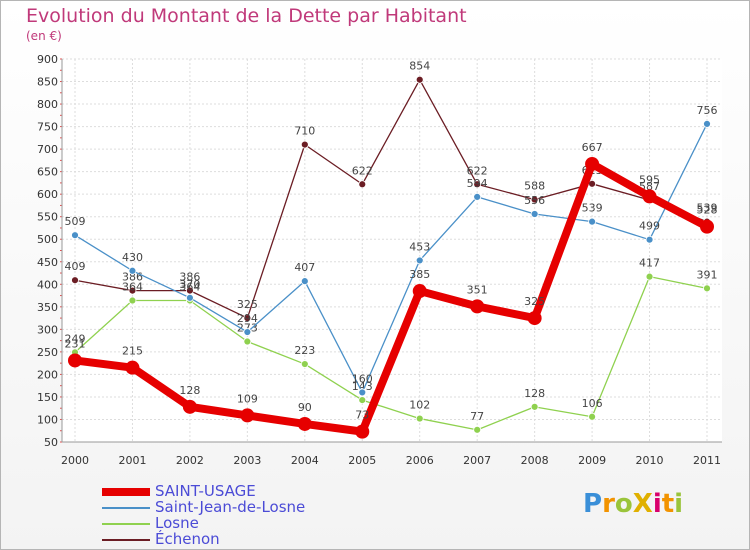 Image resolution: width=750 pixels, height=550 pixels. Describe the element at coordinates (362, 415) in the screenshot. I see `data-label: 73` at that location.